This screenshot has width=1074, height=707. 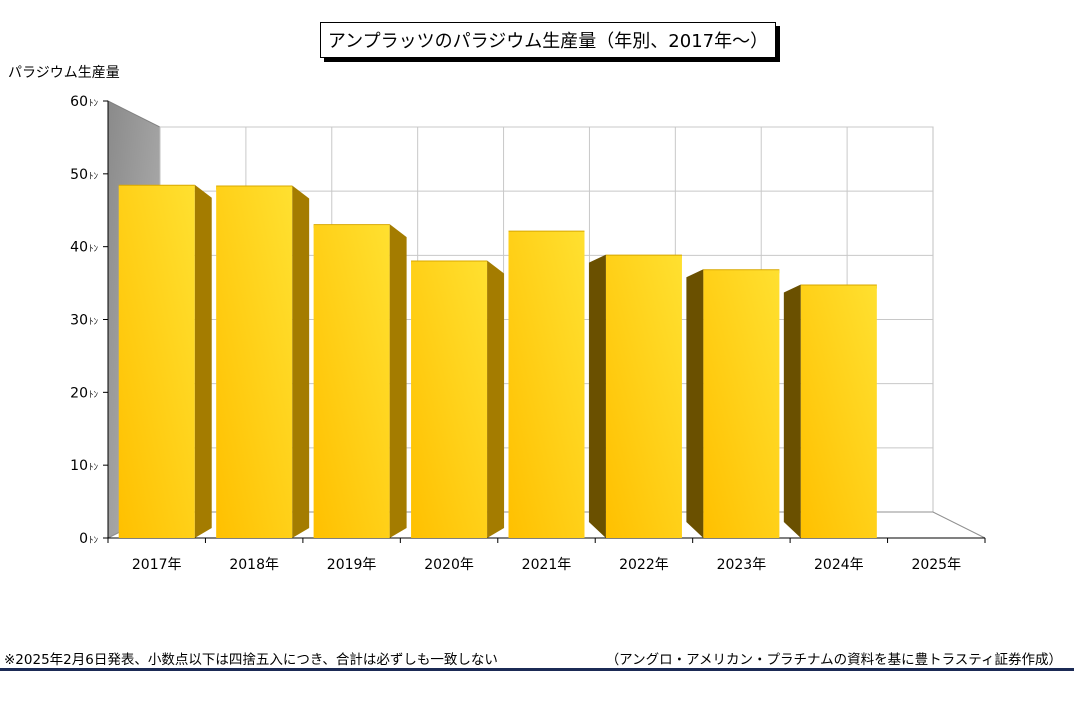 What do you see at coordinates (449, 565) in the screenshot?
I see `x-tick-label: 2020年` at bounding box center [449, 565].